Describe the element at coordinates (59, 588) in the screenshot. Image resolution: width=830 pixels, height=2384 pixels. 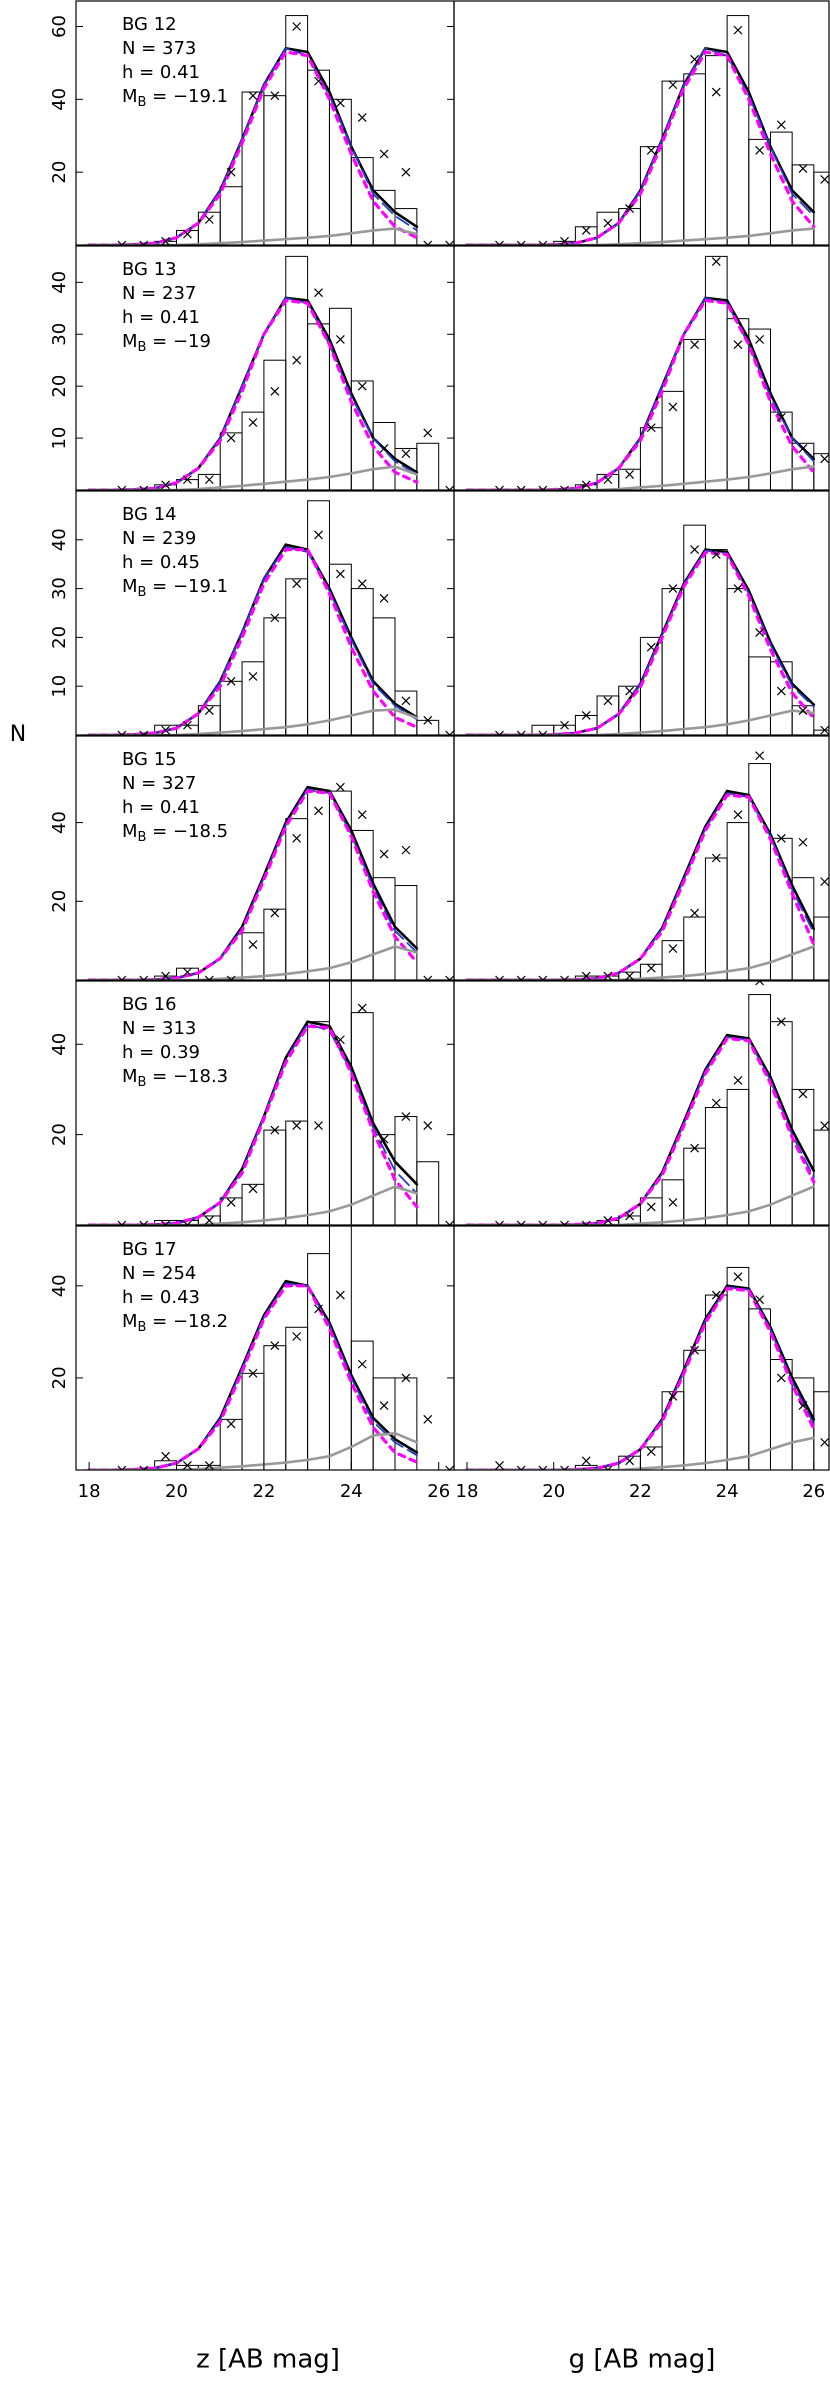
I see `y-tick-label: 30` at that location.